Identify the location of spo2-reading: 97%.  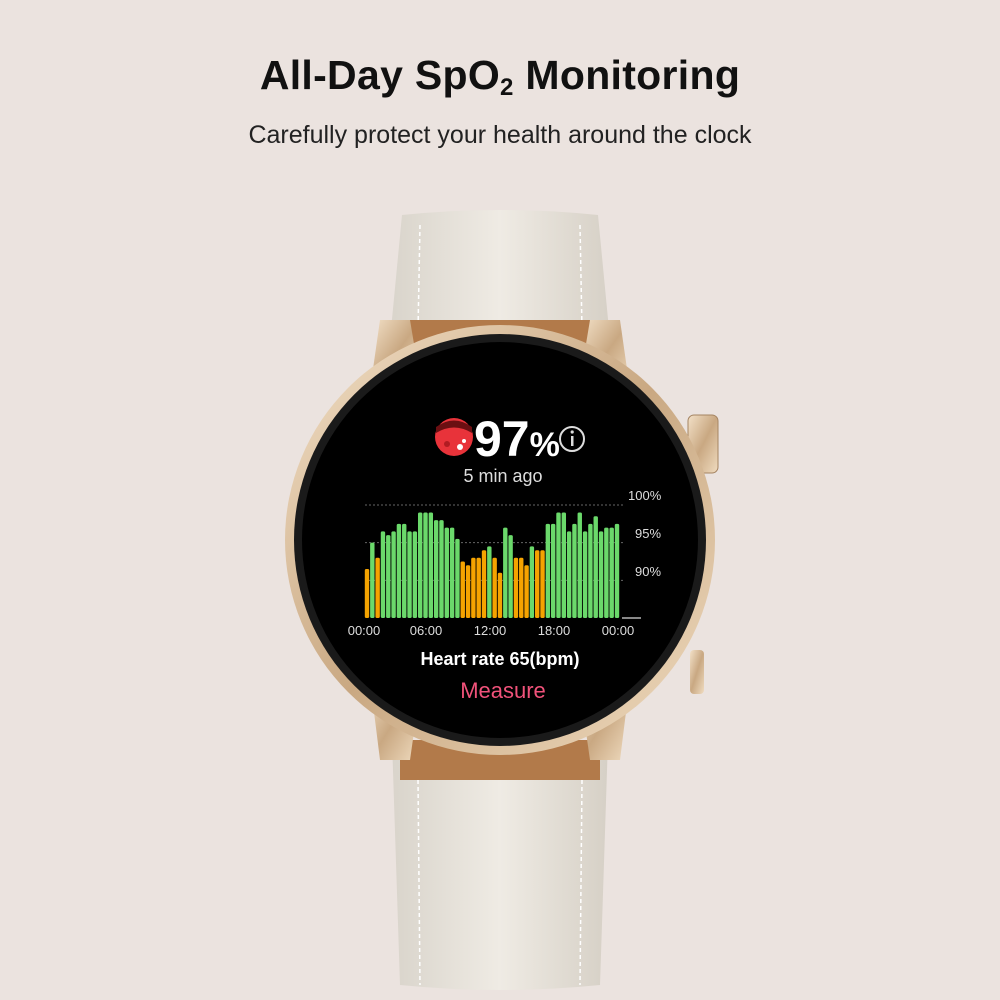
(517, 439).